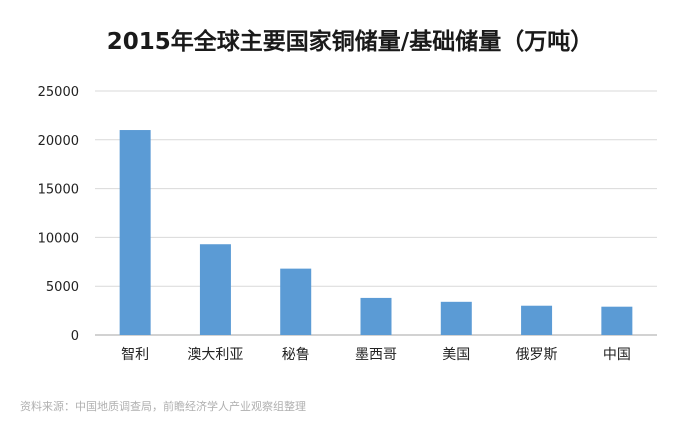  Describe the element at coordinates (456, 355) in the screenshot. I see `x-tick-label: 美国` at that location.